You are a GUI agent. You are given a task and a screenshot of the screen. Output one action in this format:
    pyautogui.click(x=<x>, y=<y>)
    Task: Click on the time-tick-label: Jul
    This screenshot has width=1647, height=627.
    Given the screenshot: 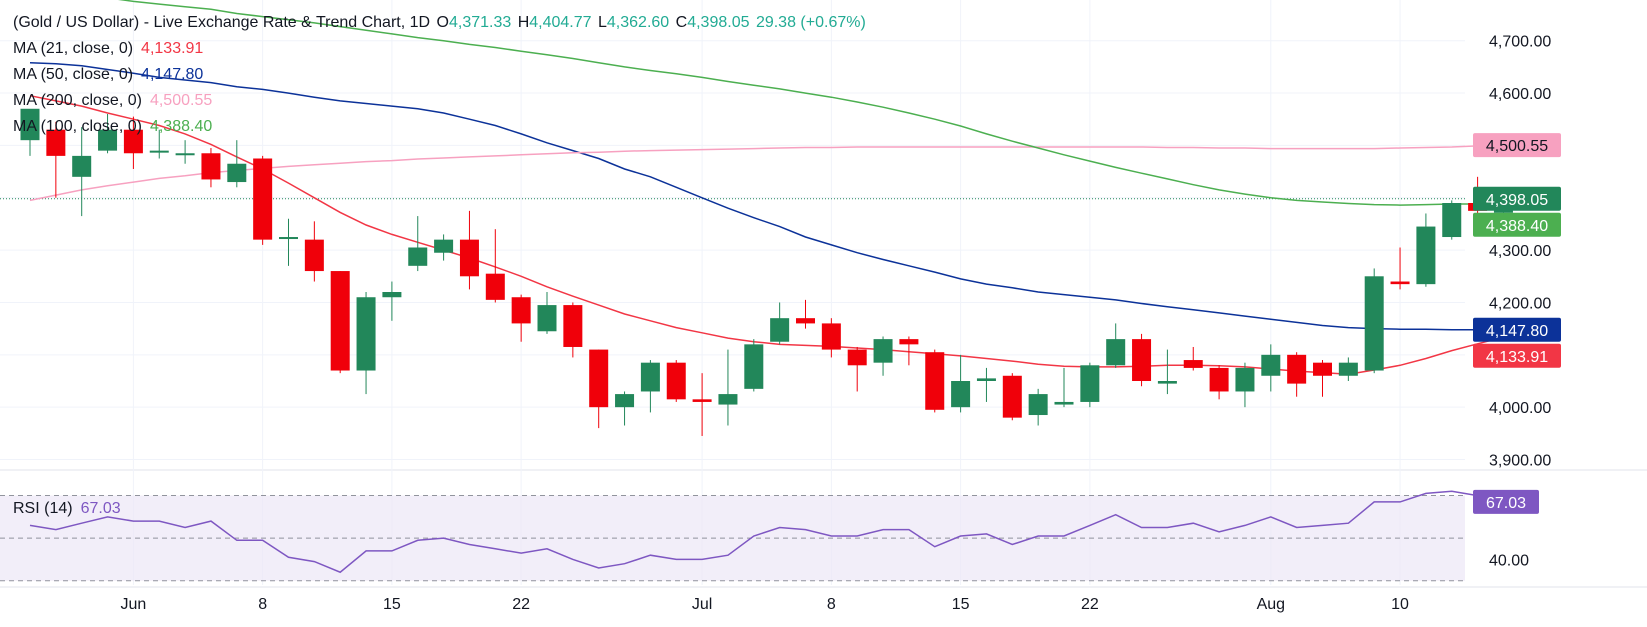 What is the action you would take?
    pyautogui.click(x=702, y=604)
    